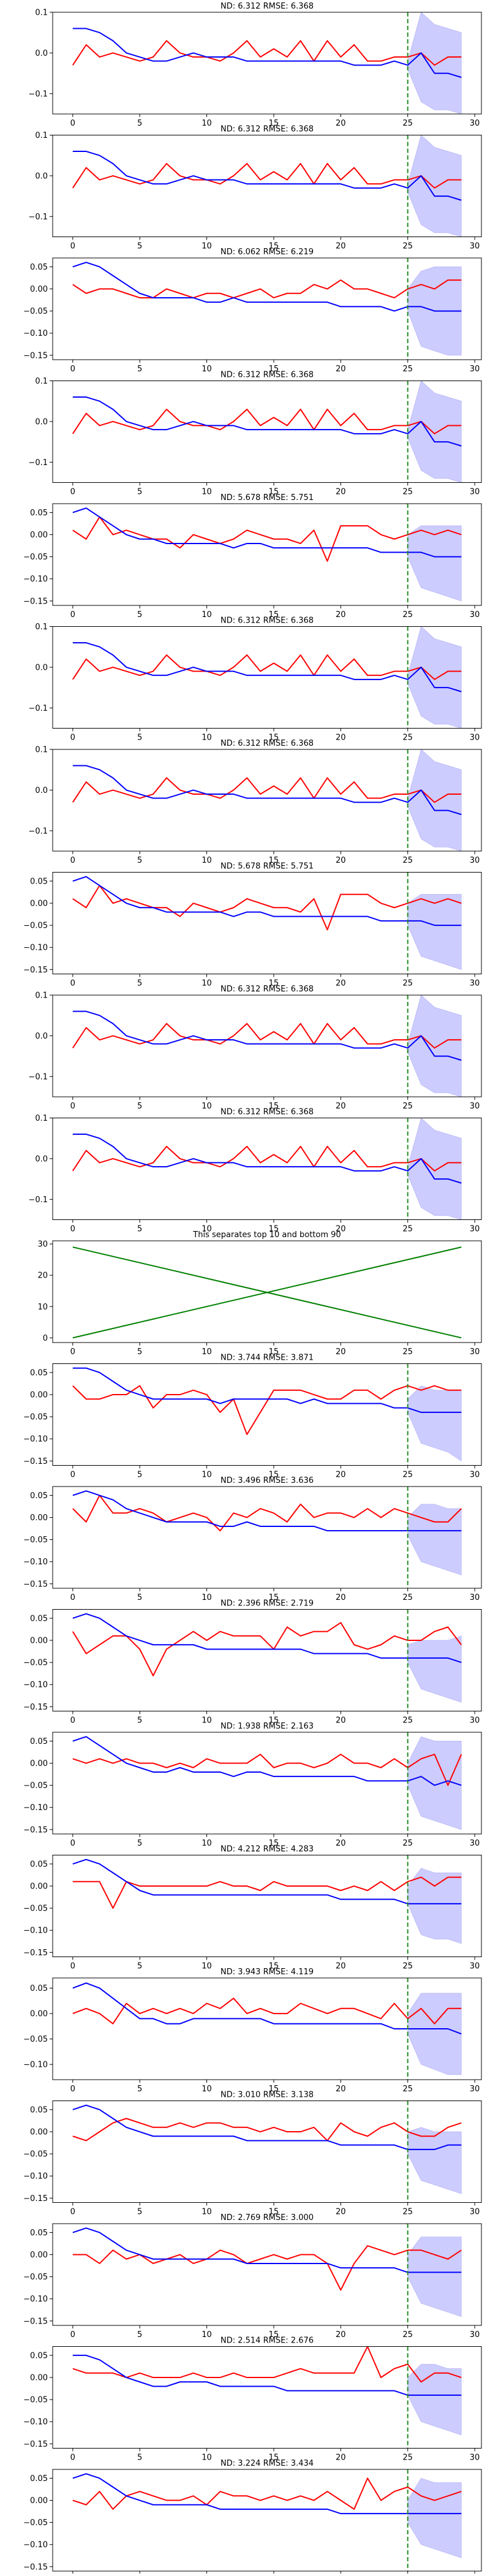  Describe the element at coordinates (267, 1849) in the screenshot. I see `subplot-title: ND: 4.212 RMSE: 4.283` at that location.